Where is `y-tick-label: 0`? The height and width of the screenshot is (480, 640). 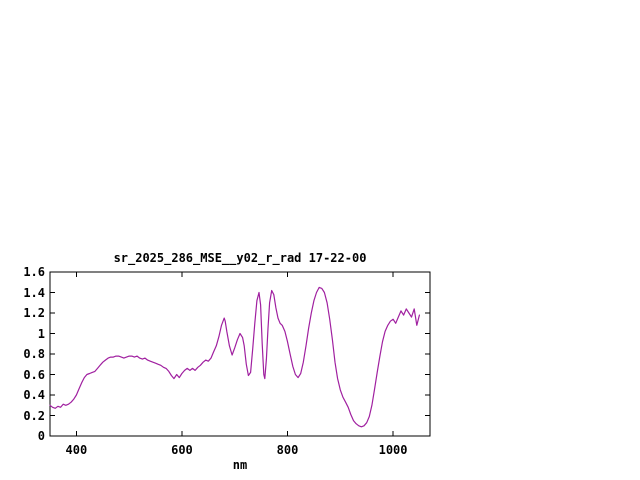 y-tick-label: 0 is located at coordinates (41, 436).